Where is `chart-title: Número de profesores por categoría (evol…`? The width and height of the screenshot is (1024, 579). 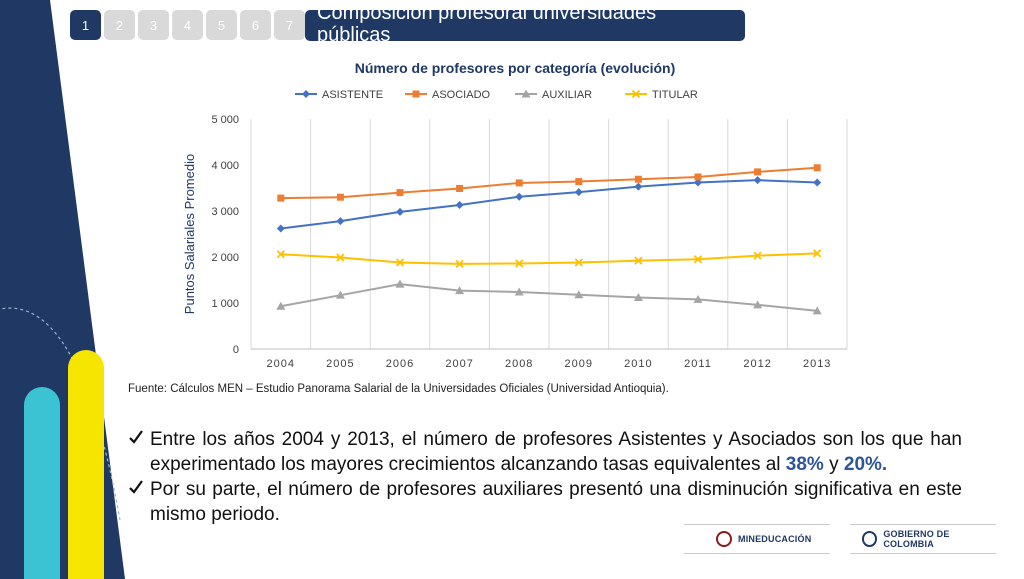
chart-title: Número de profesores por categoría (evol… is located at coordinates (515, 68).